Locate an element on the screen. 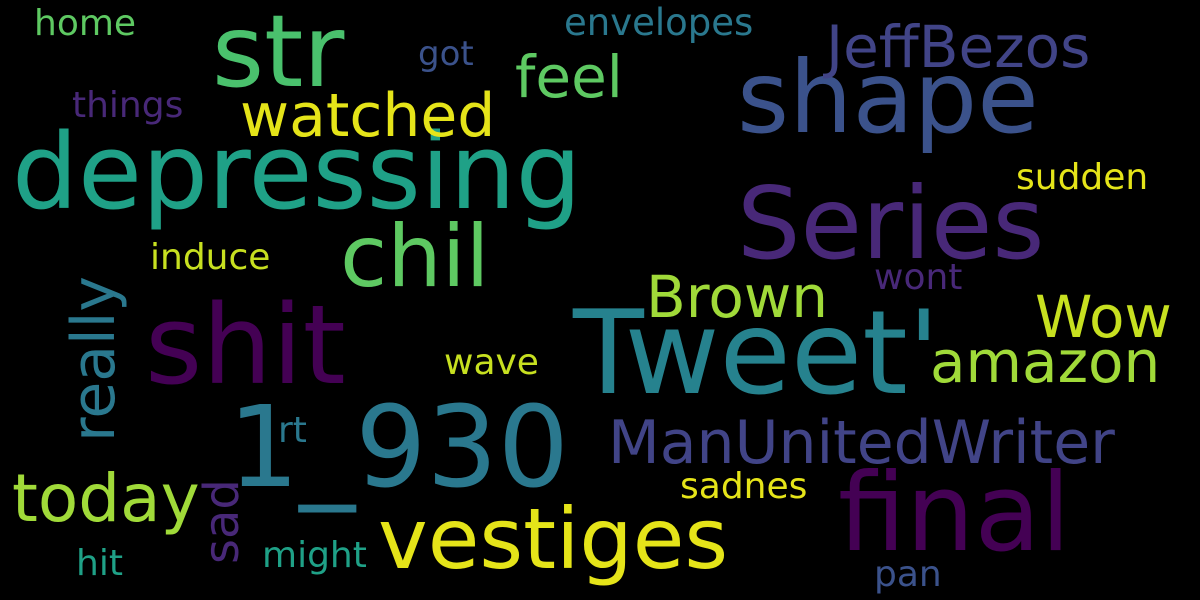 The width and height of the screenshot is (1200, 600). word-got: got is located at coordinates (446, 54).